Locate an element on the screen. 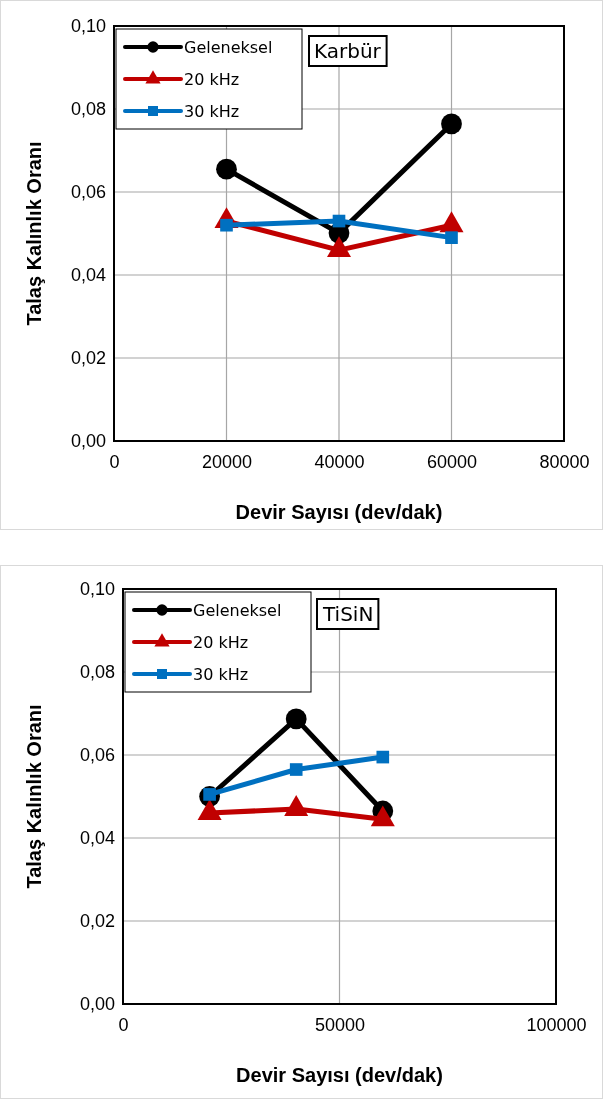  x-tick-label: 50000 is located at coordinates (340, 1024).